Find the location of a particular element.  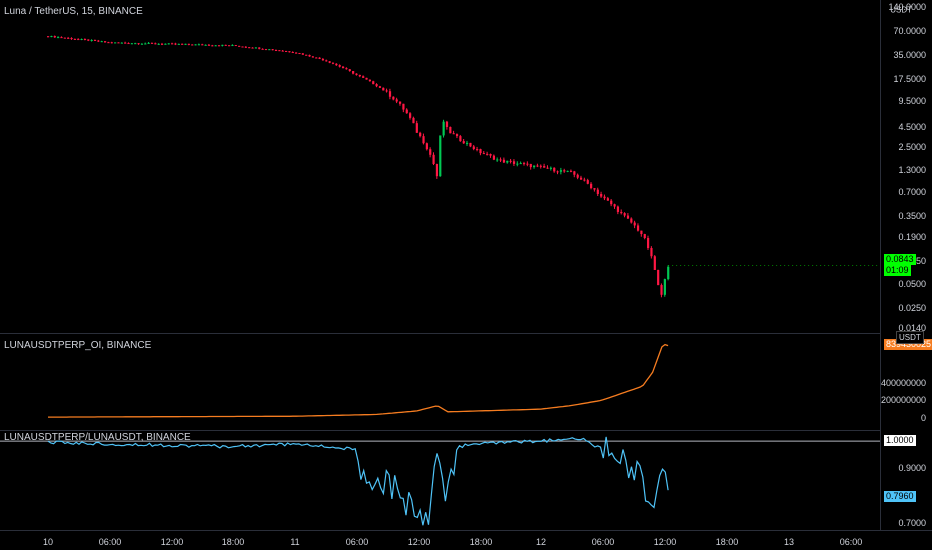

oi-last-value-tag: 839430025 is located at coordinates (908, 344).